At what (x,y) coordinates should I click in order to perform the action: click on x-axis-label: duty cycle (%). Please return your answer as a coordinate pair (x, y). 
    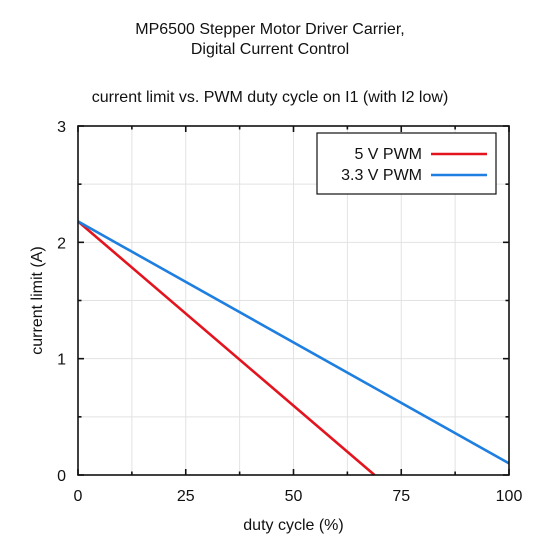
    Looking at the image, I should click on (293, 525).